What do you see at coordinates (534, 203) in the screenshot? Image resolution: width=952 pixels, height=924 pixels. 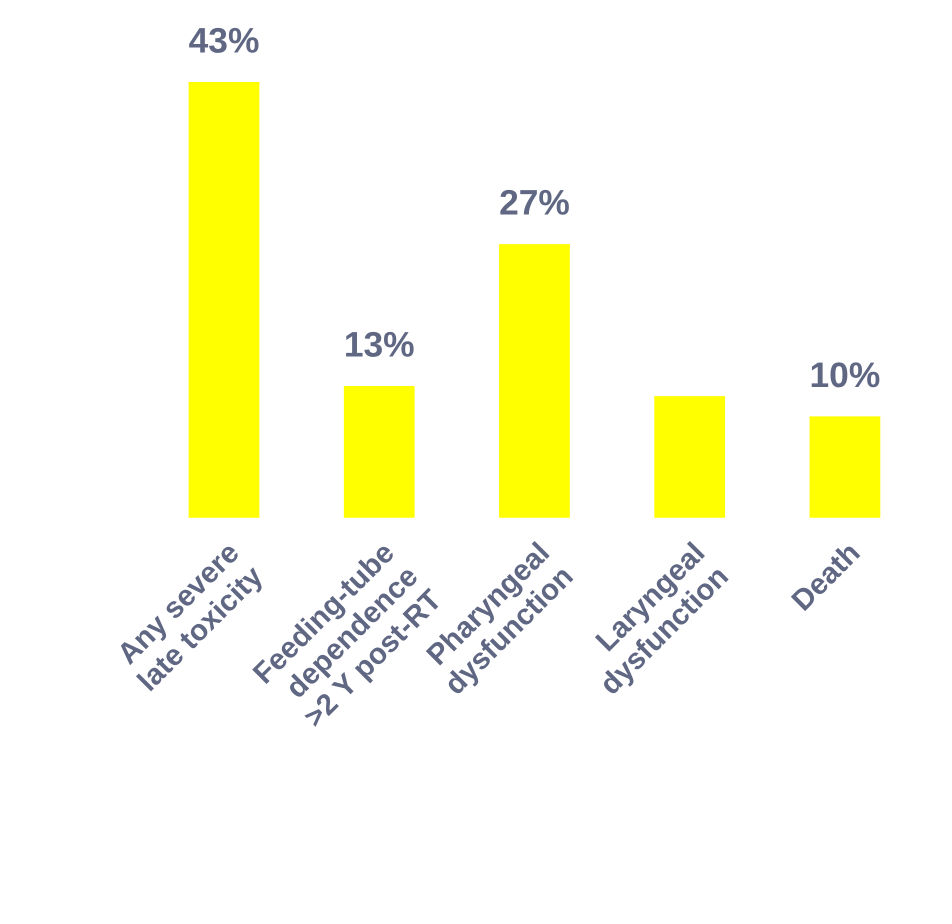 I see `data-label: 27%` at bounding box center [534, 203].